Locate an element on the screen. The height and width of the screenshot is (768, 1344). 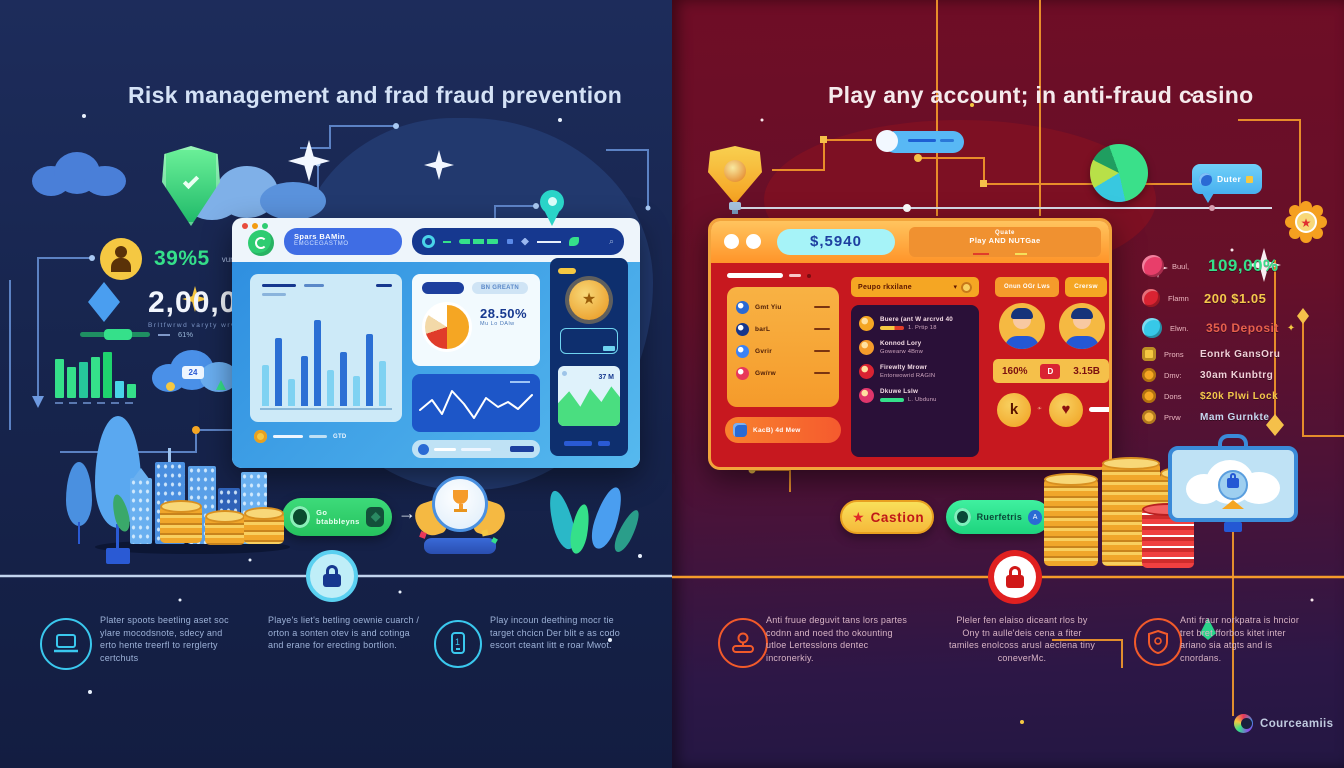
laptop-icon is located at coordinates (66, 643).